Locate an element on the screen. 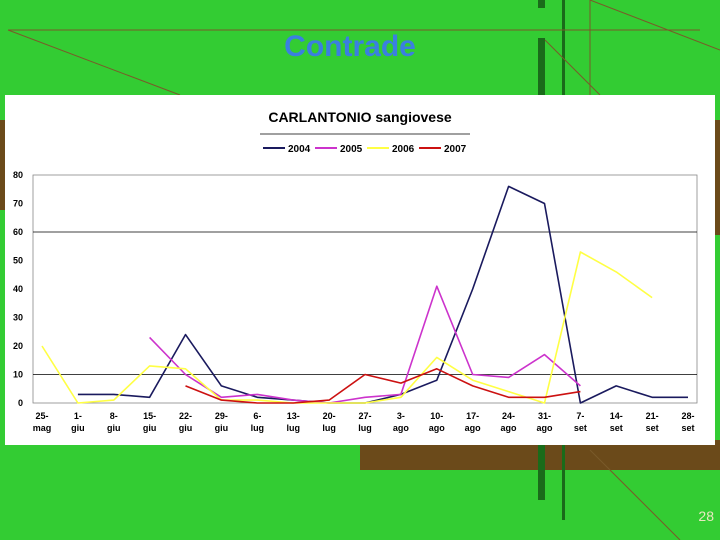 The height and width of the screenshot is (540, 720). x-tick-label: 28- is located at coordinates (688, 416).